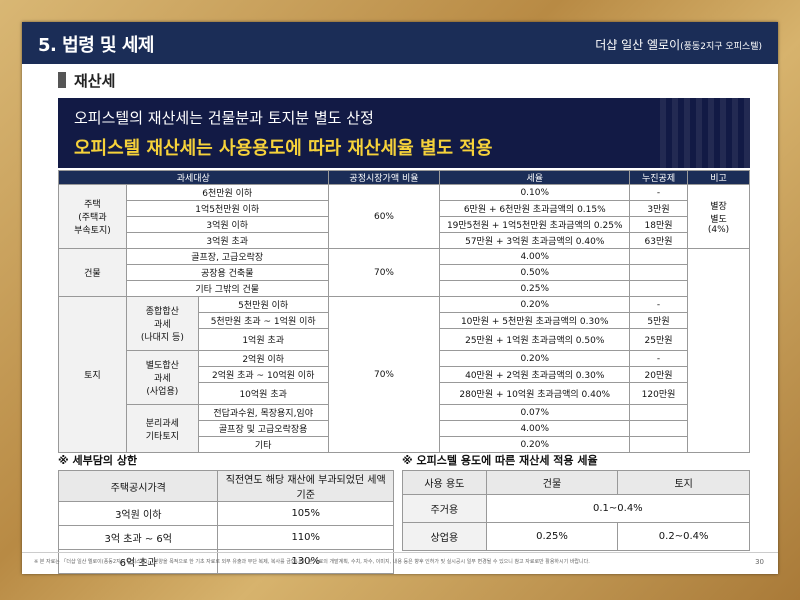  What do you see at coordinates (535, 240) in the screenshot?
I see `cell-rate: 57만원 + 3억원 초과금액의 0.40%` at bounding box center [535, 240].